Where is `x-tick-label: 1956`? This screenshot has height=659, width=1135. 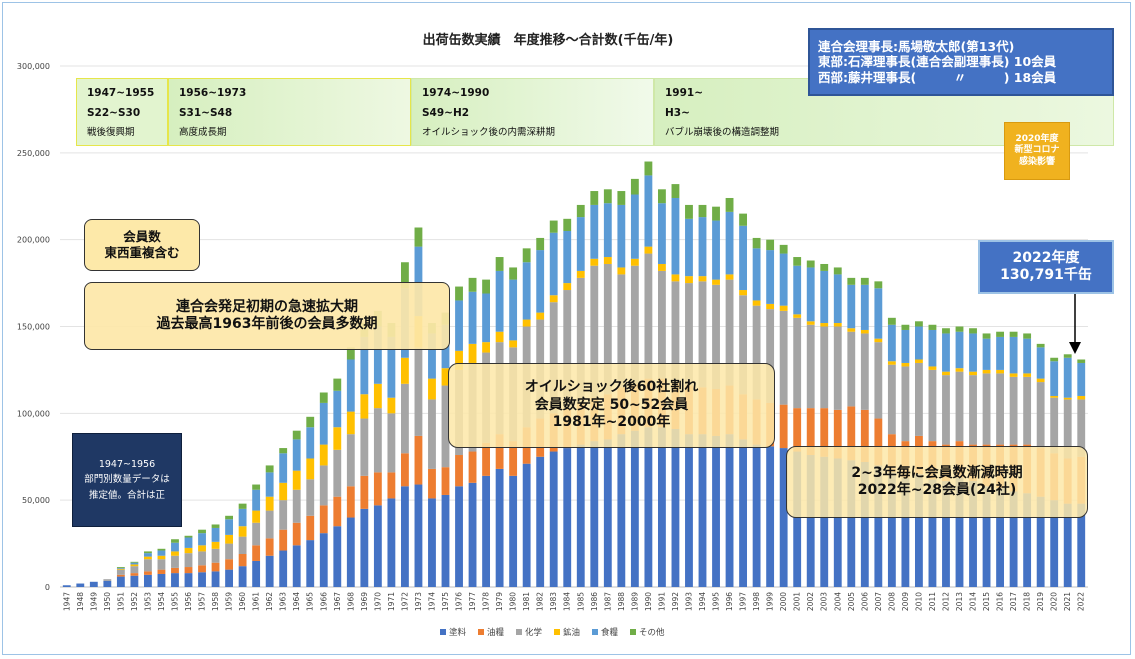 x-tick-label: 1956 is located at coordinates (188, 601).